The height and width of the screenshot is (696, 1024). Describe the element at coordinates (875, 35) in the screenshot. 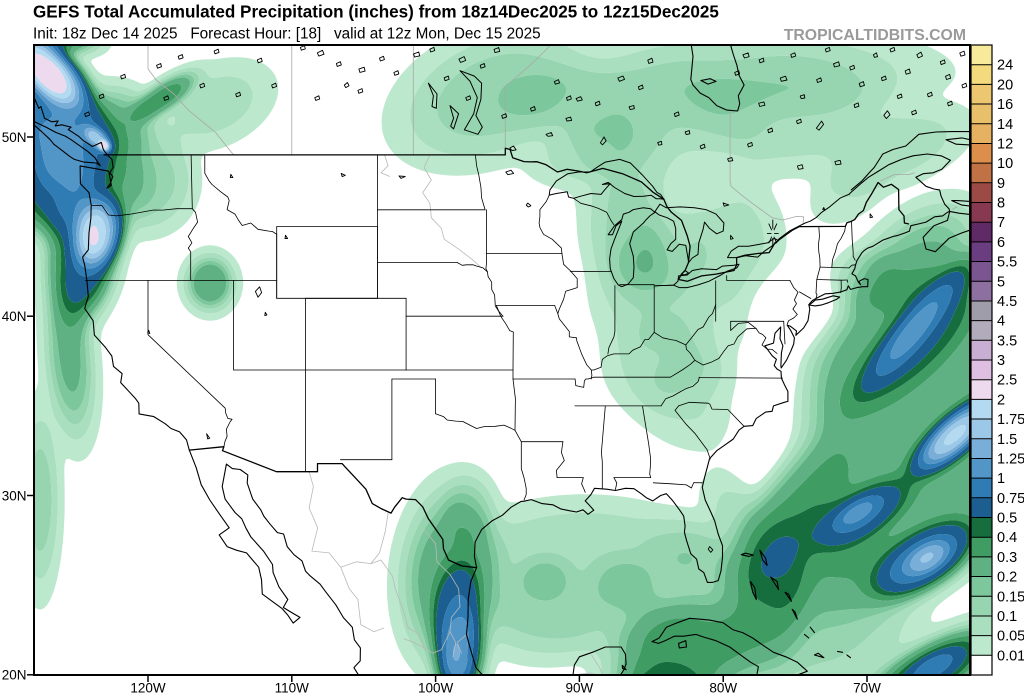

I see `svg-text: TROPICALTIDBITS.COM` at that location.